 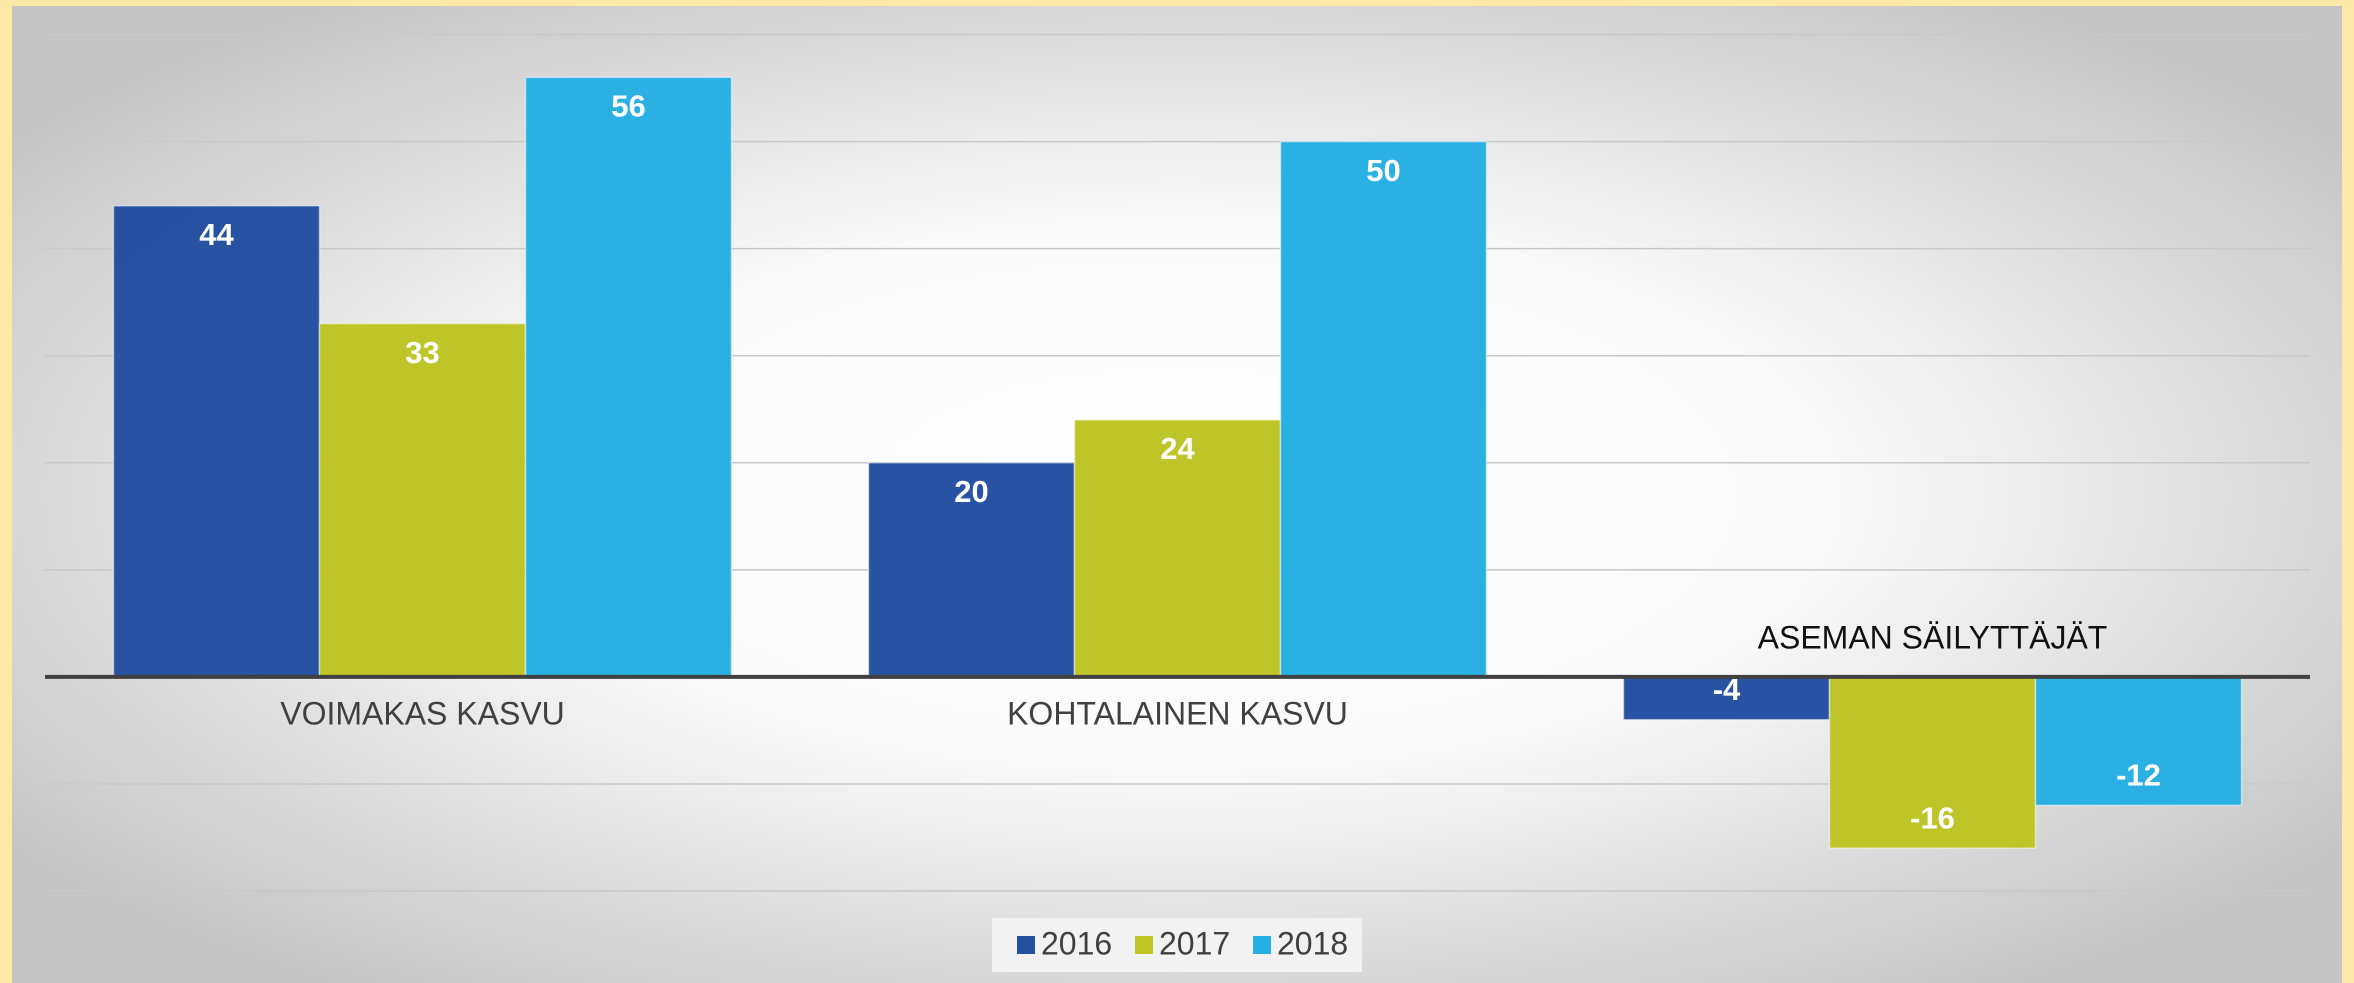 I want to click on legend-box, so click(x=1177, y=945).